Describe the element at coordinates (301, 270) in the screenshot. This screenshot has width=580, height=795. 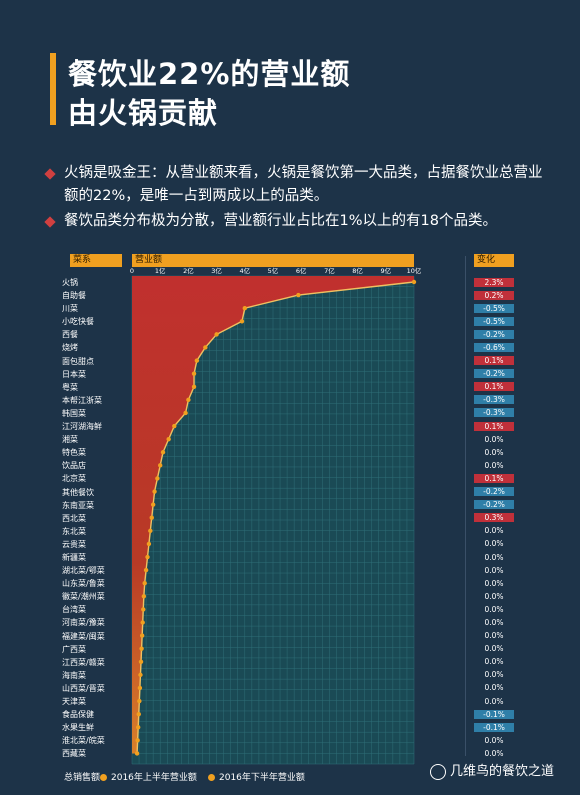
I see `x-tick-label: 6亿` at that location.